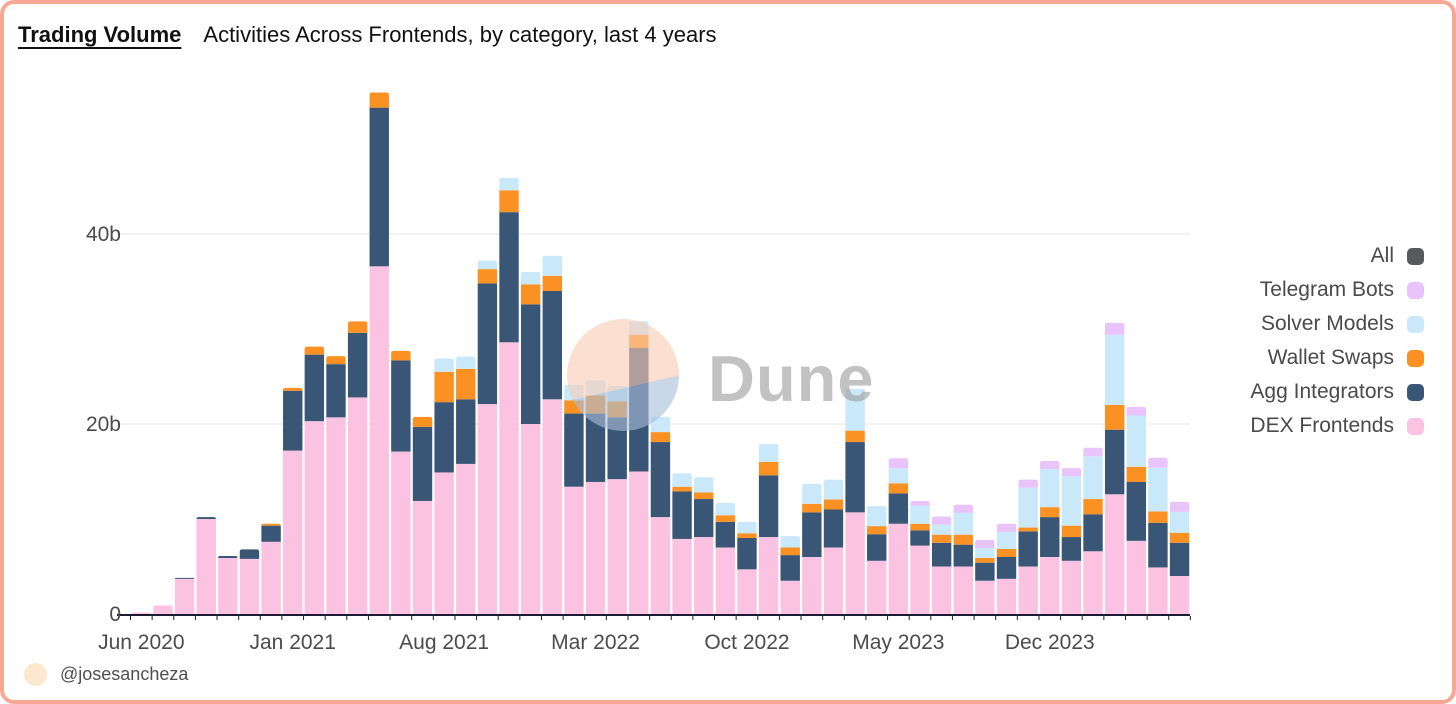  Describe the element at coordinates (466, 485) in the screenshot. I see `bar-Sep 2021` at that location.